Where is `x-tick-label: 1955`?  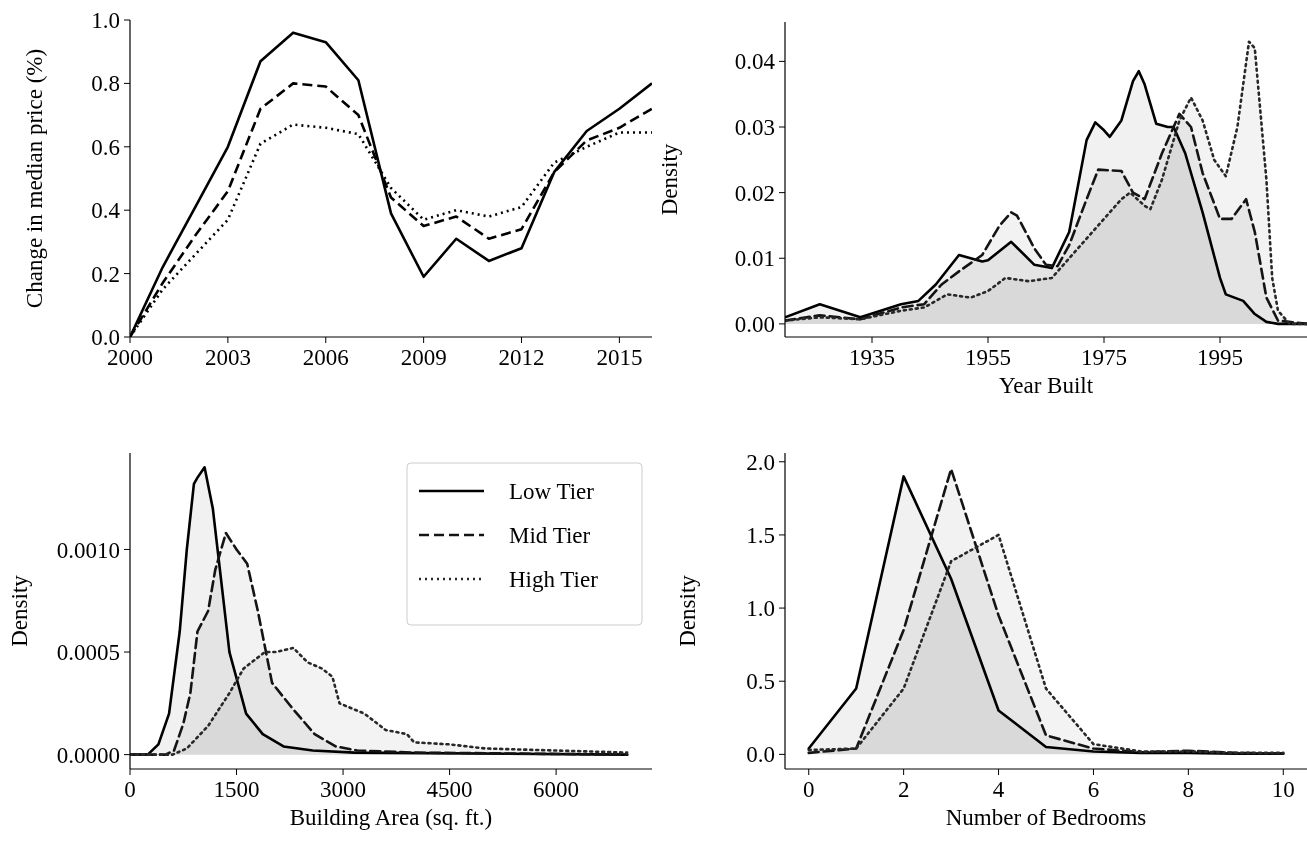
x-tick-label: 1955 is located at coordinates (988, 357).